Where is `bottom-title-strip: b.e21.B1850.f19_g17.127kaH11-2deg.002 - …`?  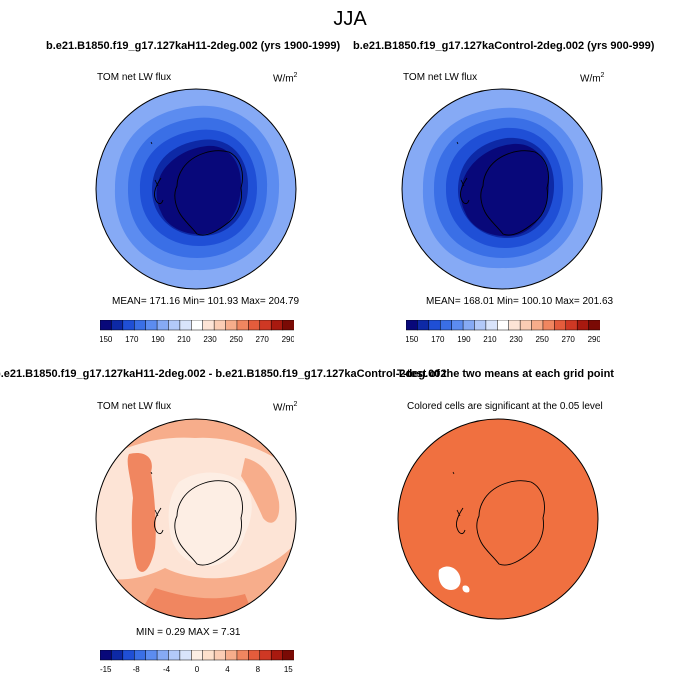 bottom-title-strip: b.e21.B1850.f19_g17.127kaH11-2deg.002 - … is located at coordinates (350, 376).